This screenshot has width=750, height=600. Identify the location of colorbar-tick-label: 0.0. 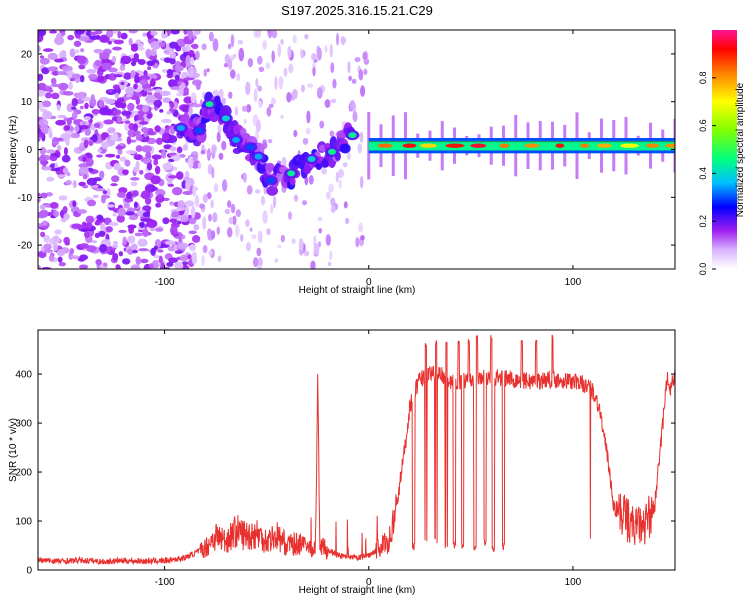
(703, 269).